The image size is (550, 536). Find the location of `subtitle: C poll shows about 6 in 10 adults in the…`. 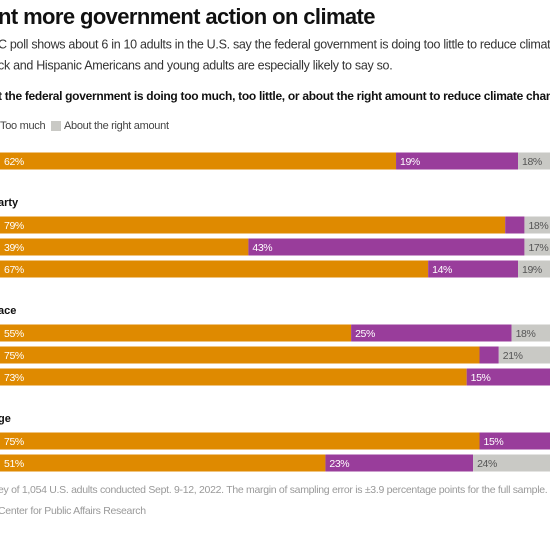

subtitle: C poll shows about 6 in 10 adults in the… is located at coordinates (275, 44).